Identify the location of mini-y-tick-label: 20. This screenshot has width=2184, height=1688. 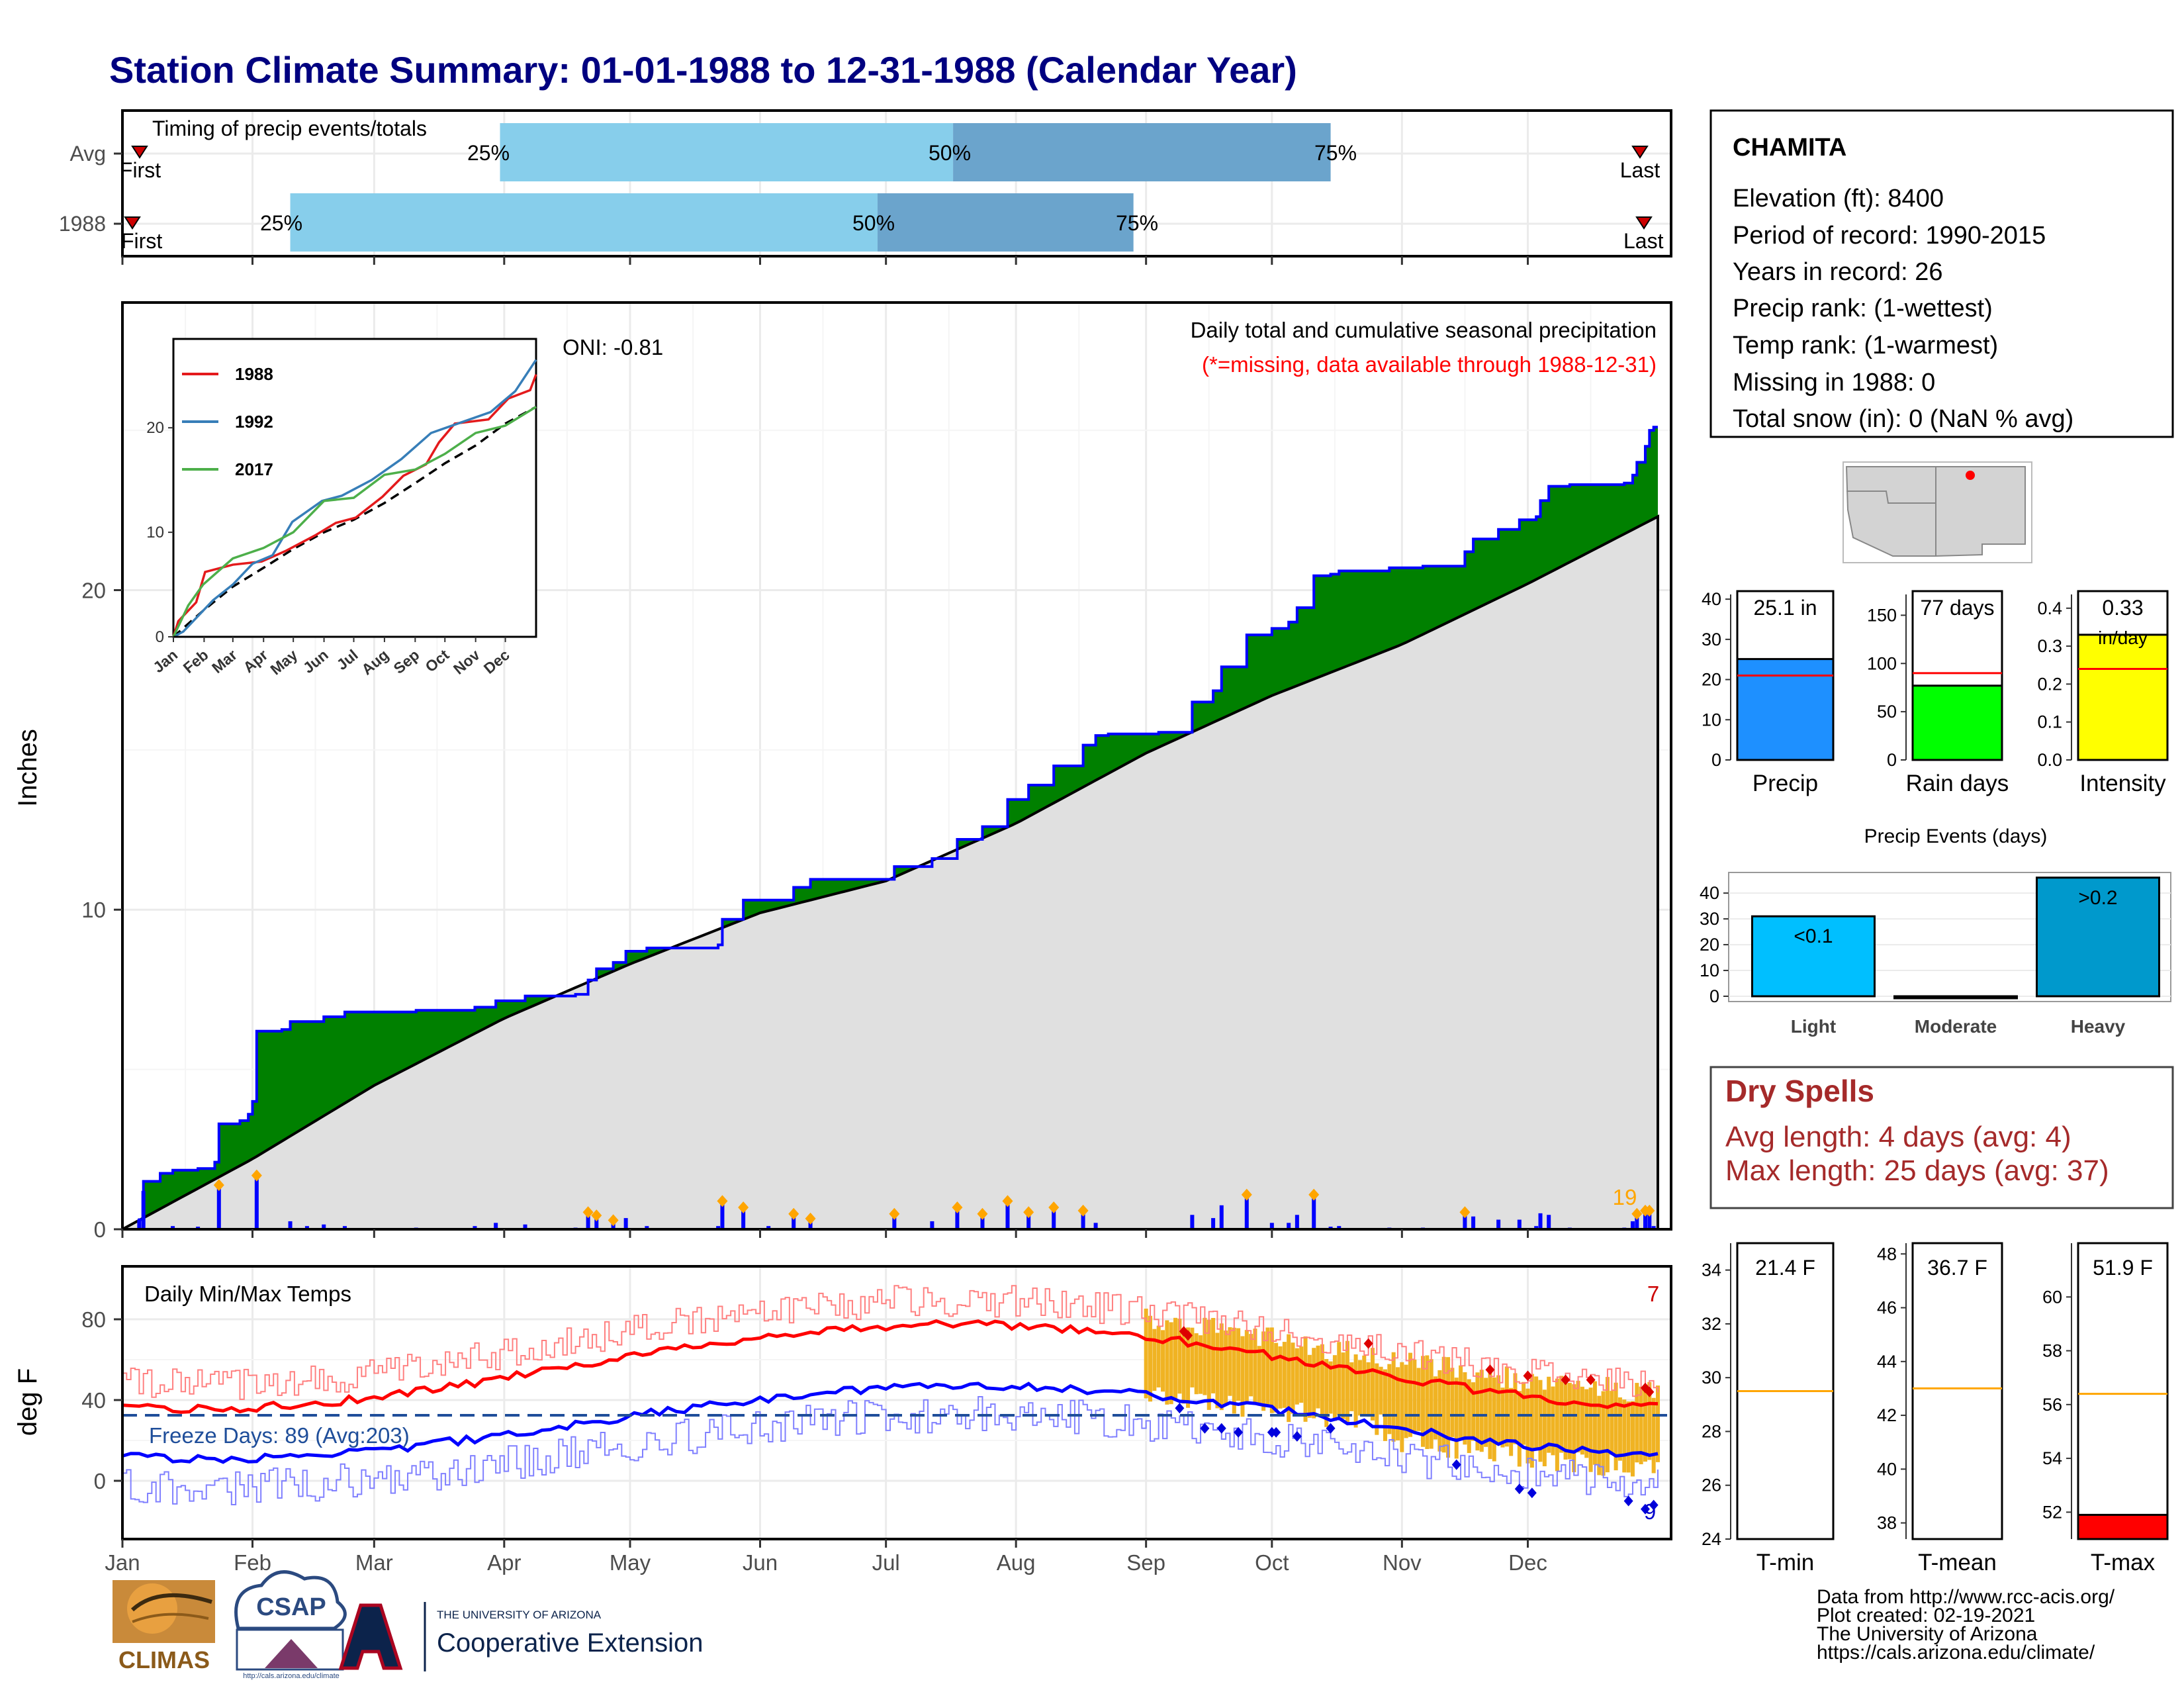
(1712, 680).